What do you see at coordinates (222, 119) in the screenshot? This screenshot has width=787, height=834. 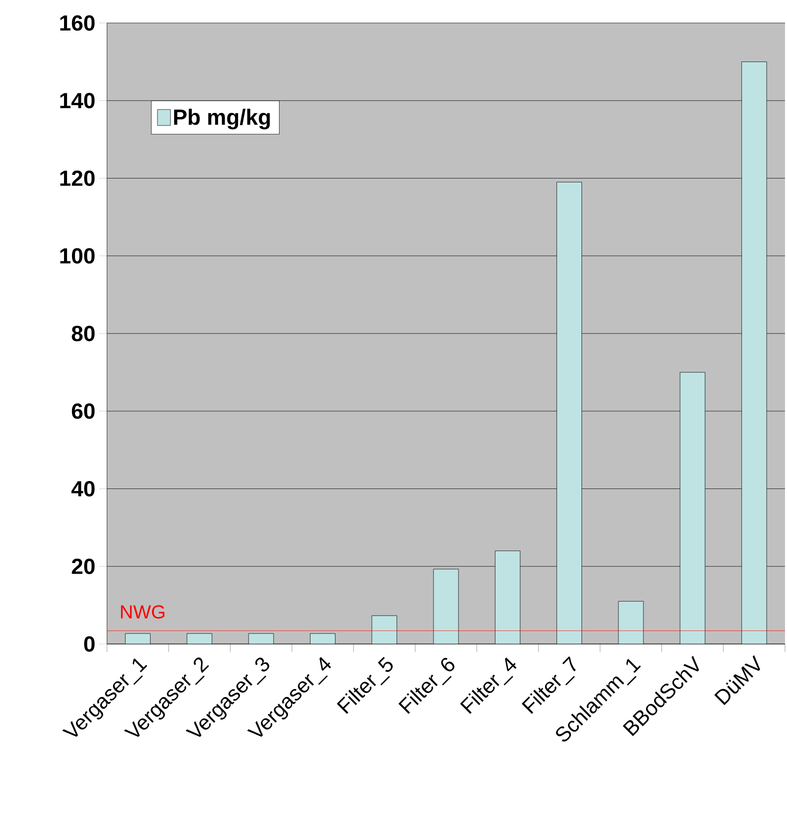 I see `legend-label: Pb mg/kg` at bounding box center [222, 119].